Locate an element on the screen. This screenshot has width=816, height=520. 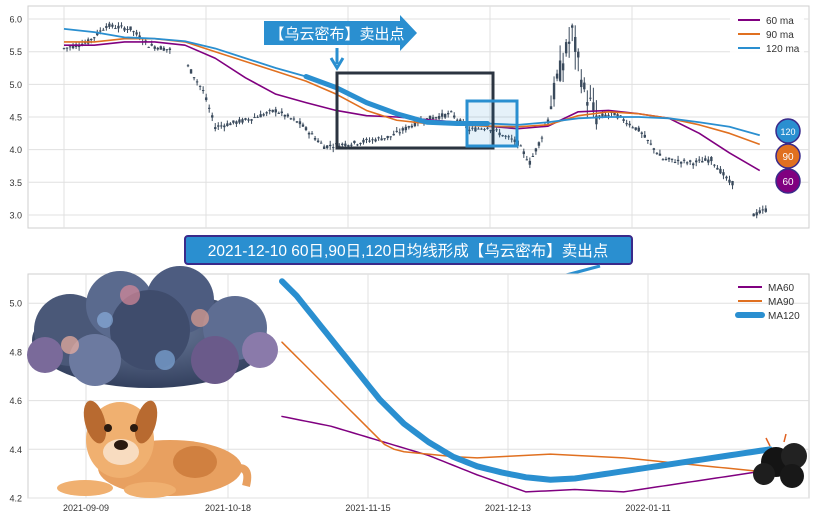
badge-60-text: 60 is located at coordinates (788, 182).